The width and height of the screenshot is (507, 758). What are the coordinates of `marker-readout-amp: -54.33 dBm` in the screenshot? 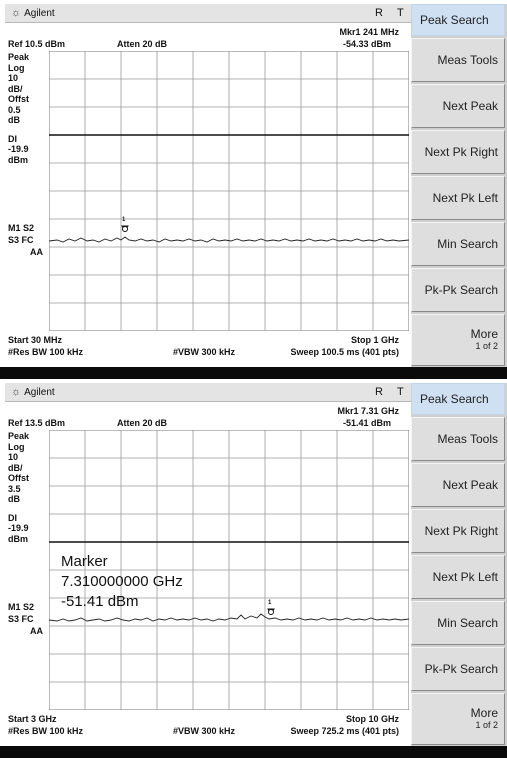 It's located at (366, 44).